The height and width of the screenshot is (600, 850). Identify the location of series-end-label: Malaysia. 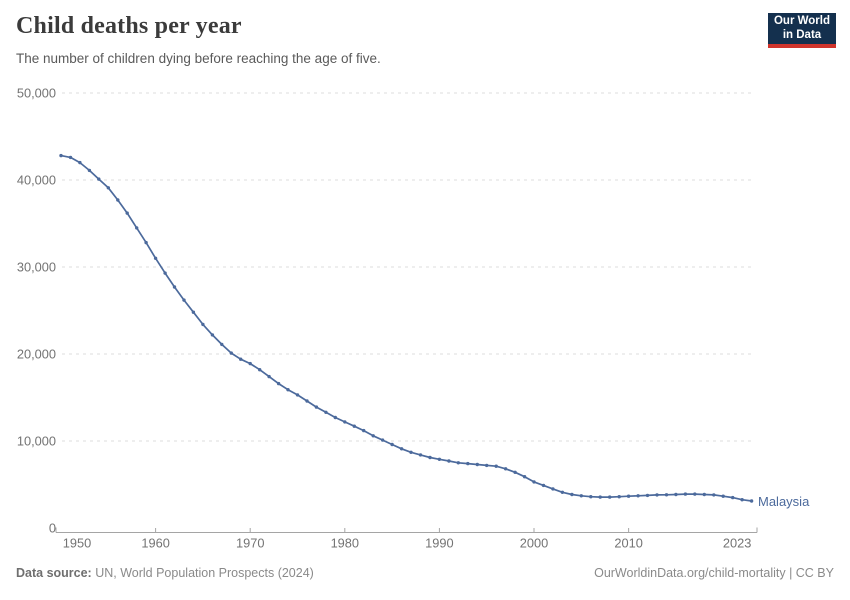
(784, 501).